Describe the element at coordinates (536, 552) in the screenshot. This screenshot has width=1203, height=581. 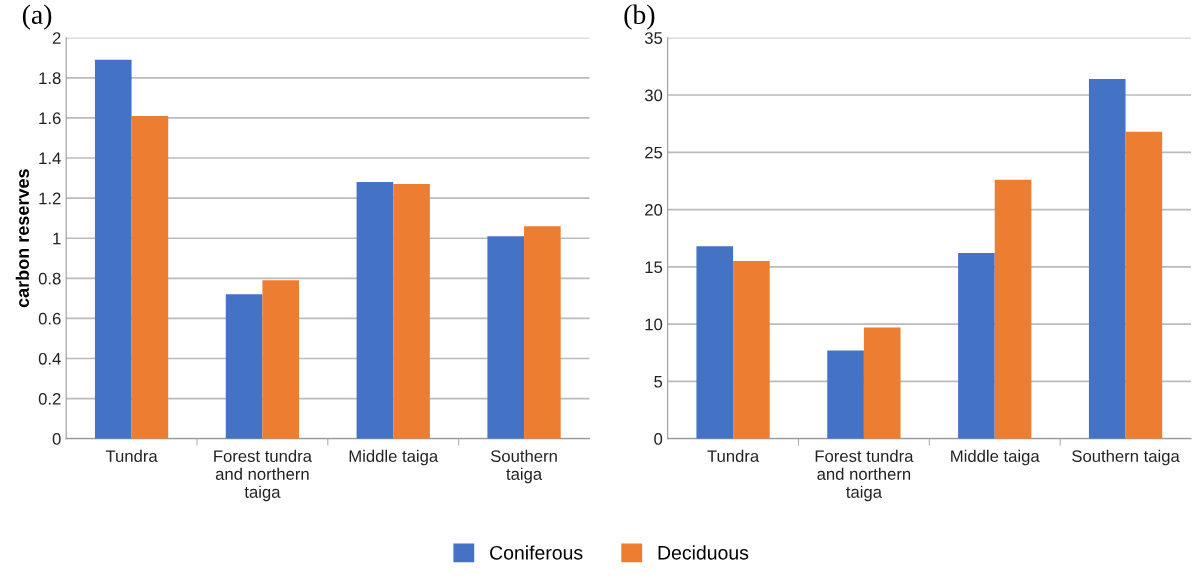
I see `legend-label: Coniferous` at that location.